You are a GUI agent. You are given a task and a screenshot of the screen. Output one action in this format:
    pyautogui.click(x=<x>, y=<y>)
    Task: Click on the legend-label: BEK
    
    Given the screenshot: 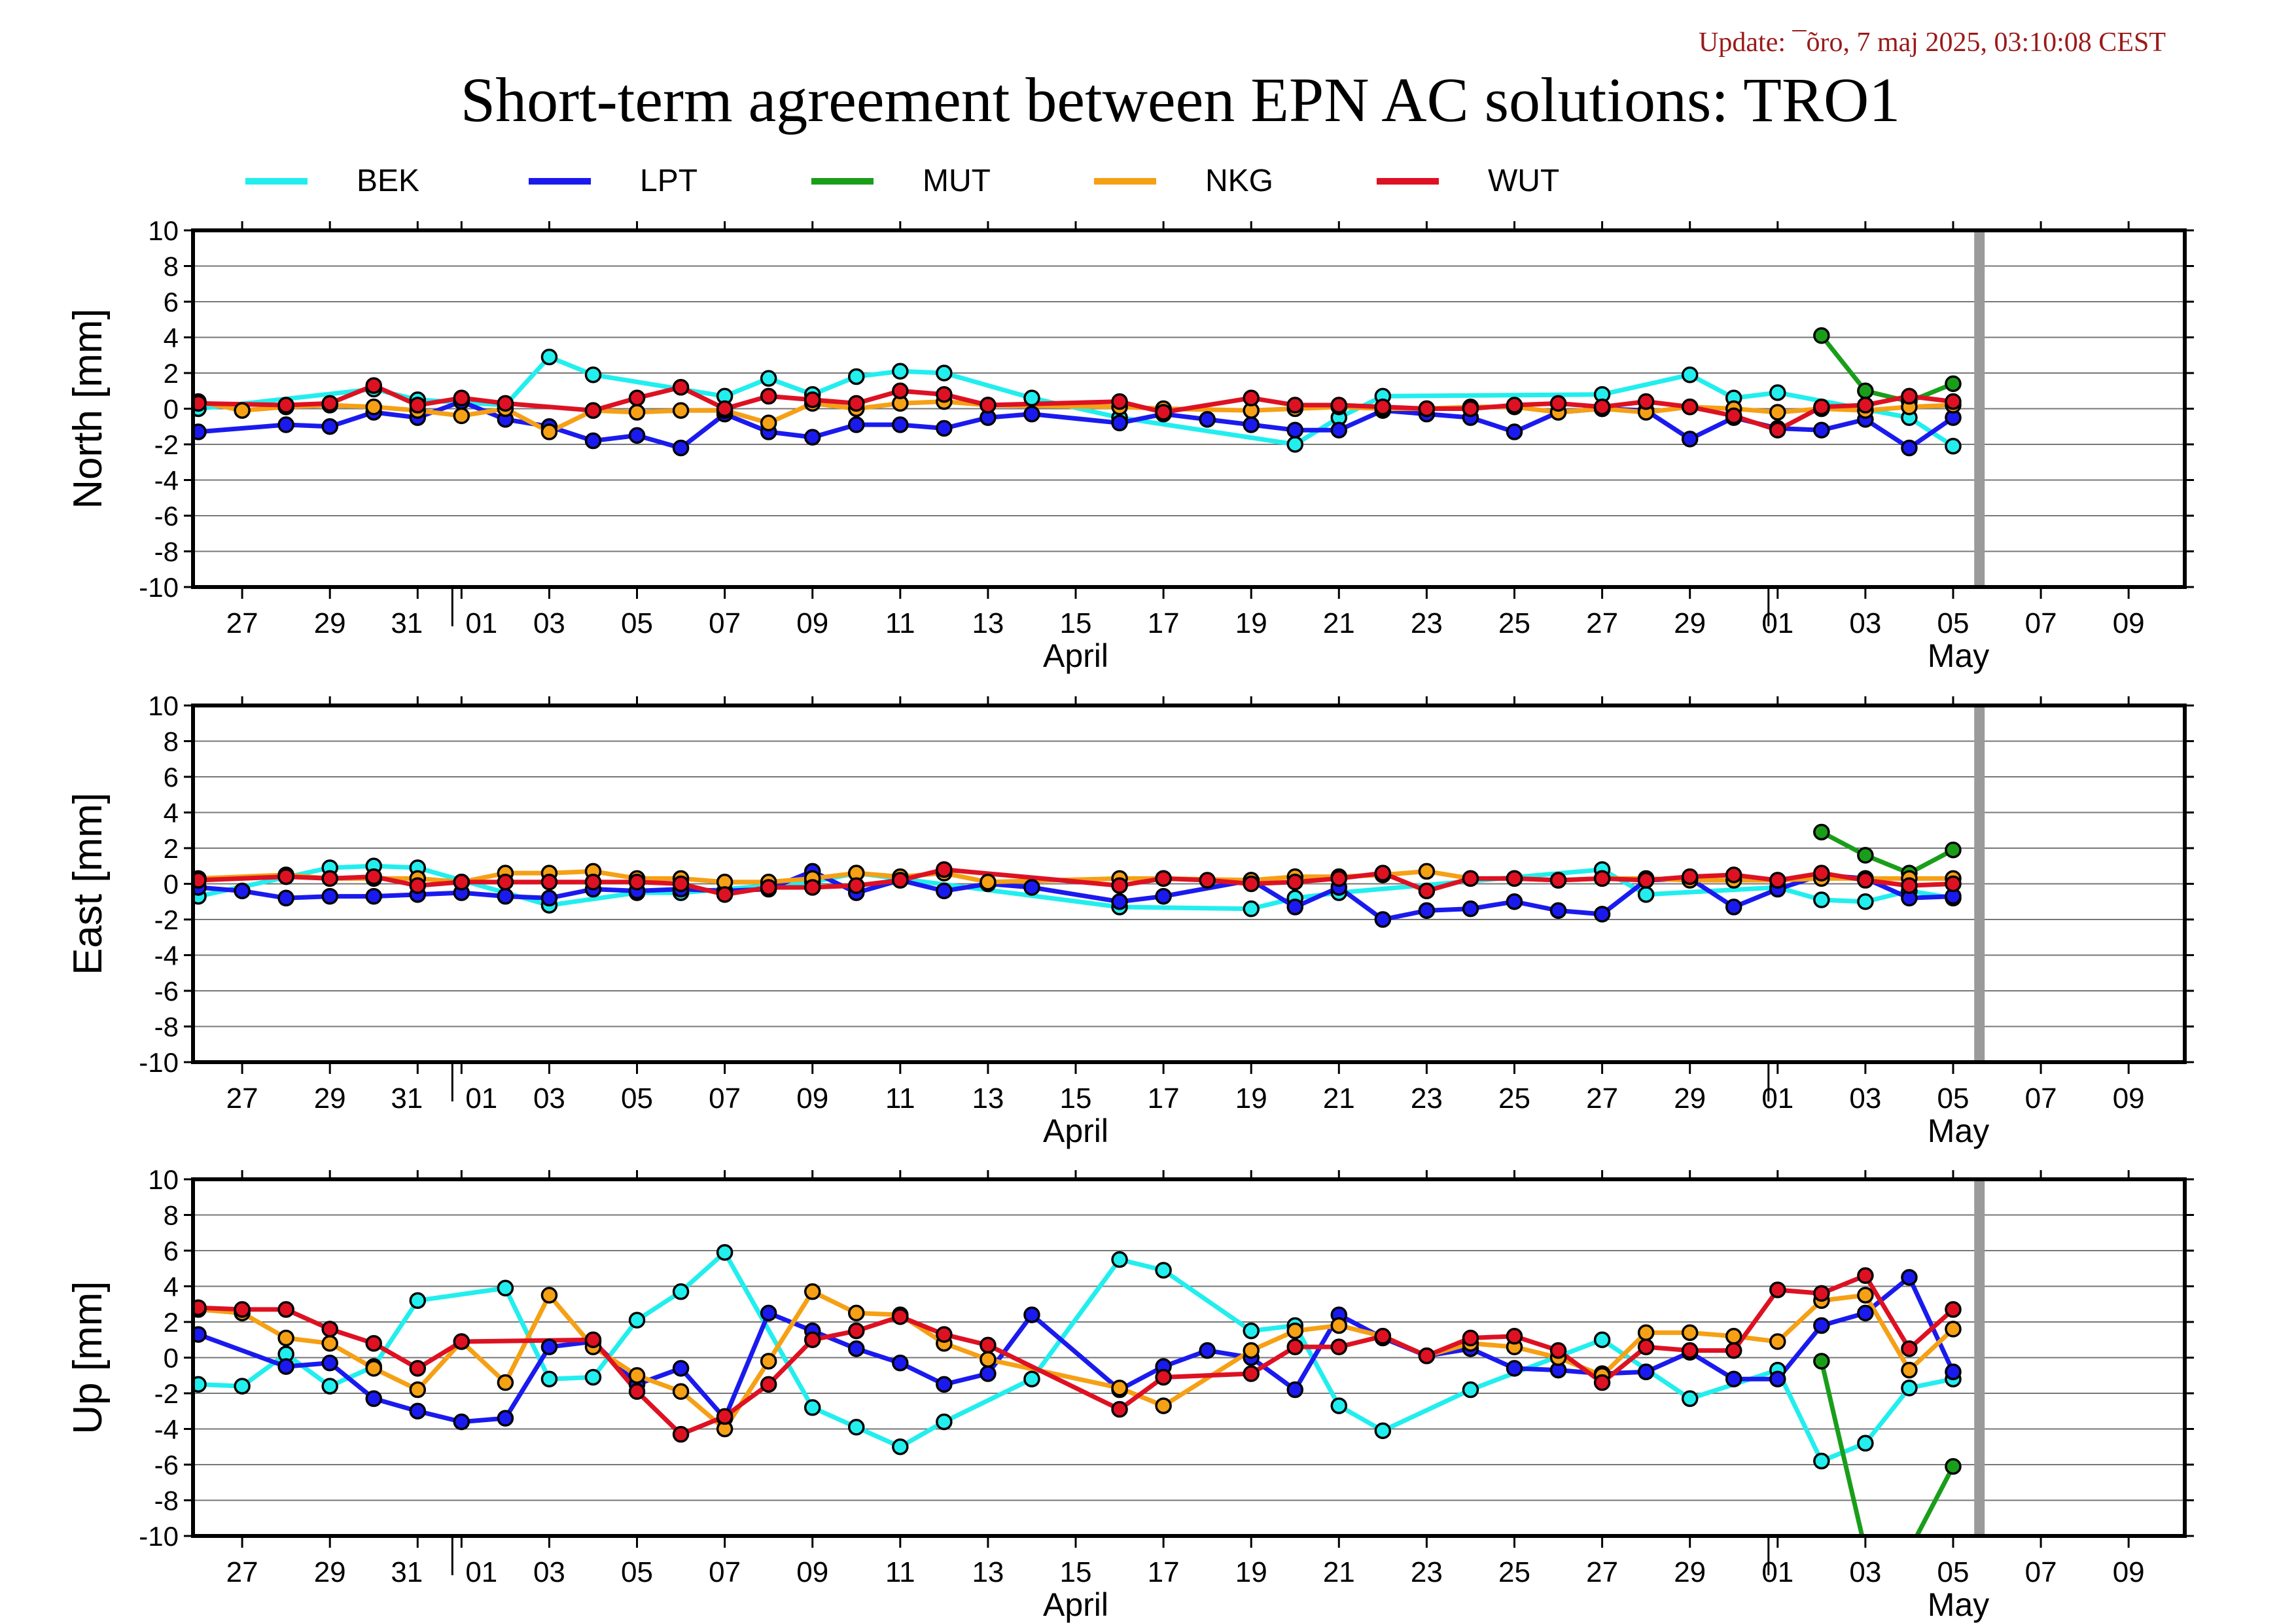 What is the action you would take?
    pyautogui.click(x=388, y=181)
    